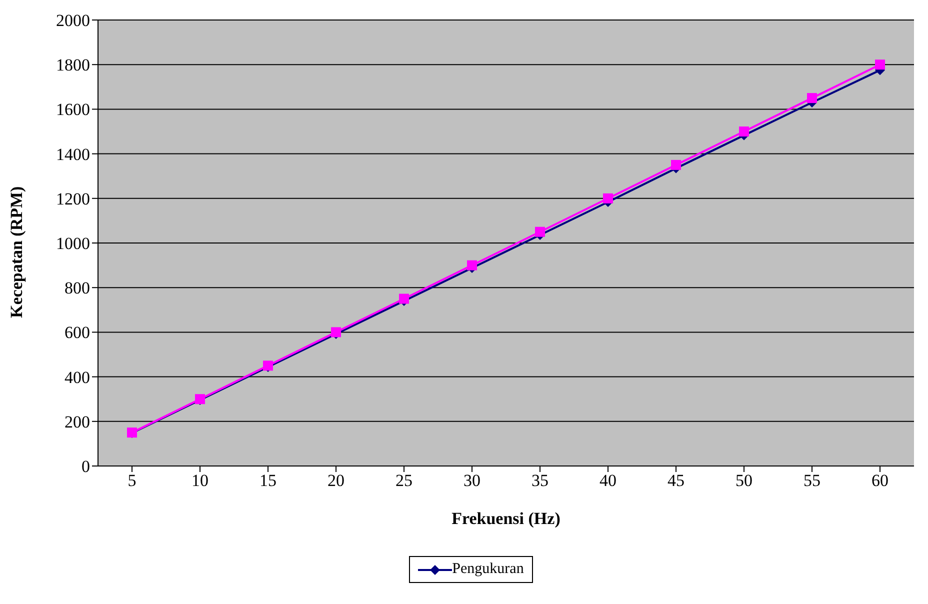  I want to click on x-tick-label: 40, so click(608, 480).